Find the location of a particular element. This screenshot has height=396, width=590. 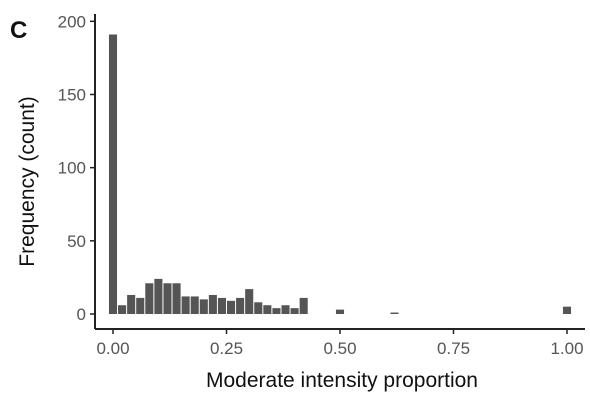

y-ticks-group: 0 50 100 150 200 is located at coordinates (76, 168).